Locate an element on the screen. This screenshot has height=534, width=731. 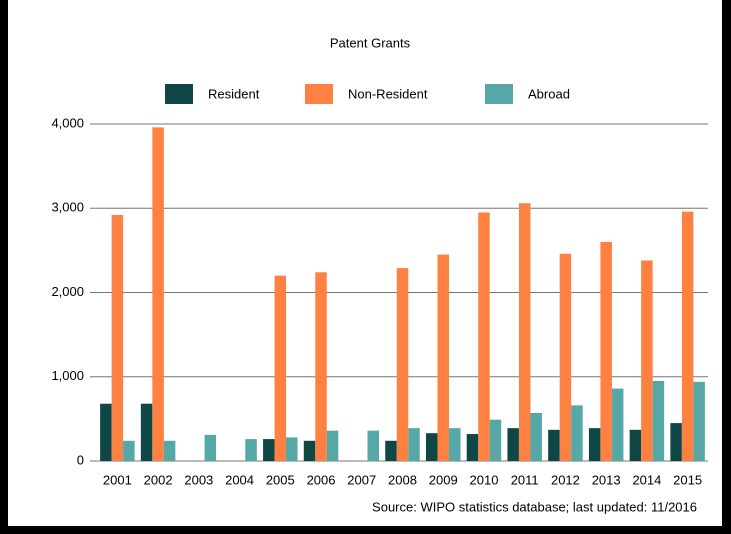
x-tick-label: 2007 is located at coordinates (361, 479).